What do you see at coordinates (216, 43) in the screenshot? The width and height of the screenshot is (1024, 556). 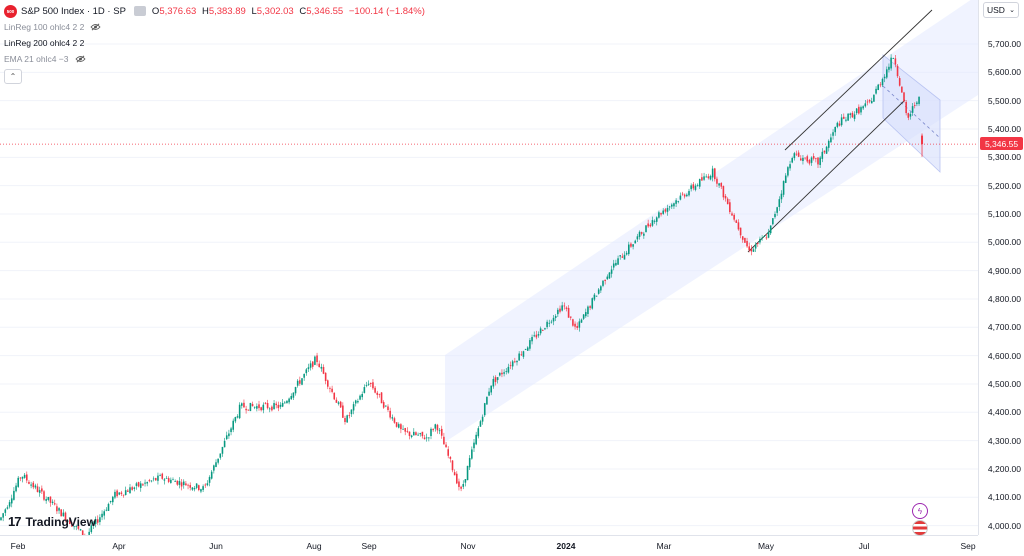 I see `indicator-row-linreg-200: LinReg 200 ohlc4 2 2` at bounding box center [216, 43].